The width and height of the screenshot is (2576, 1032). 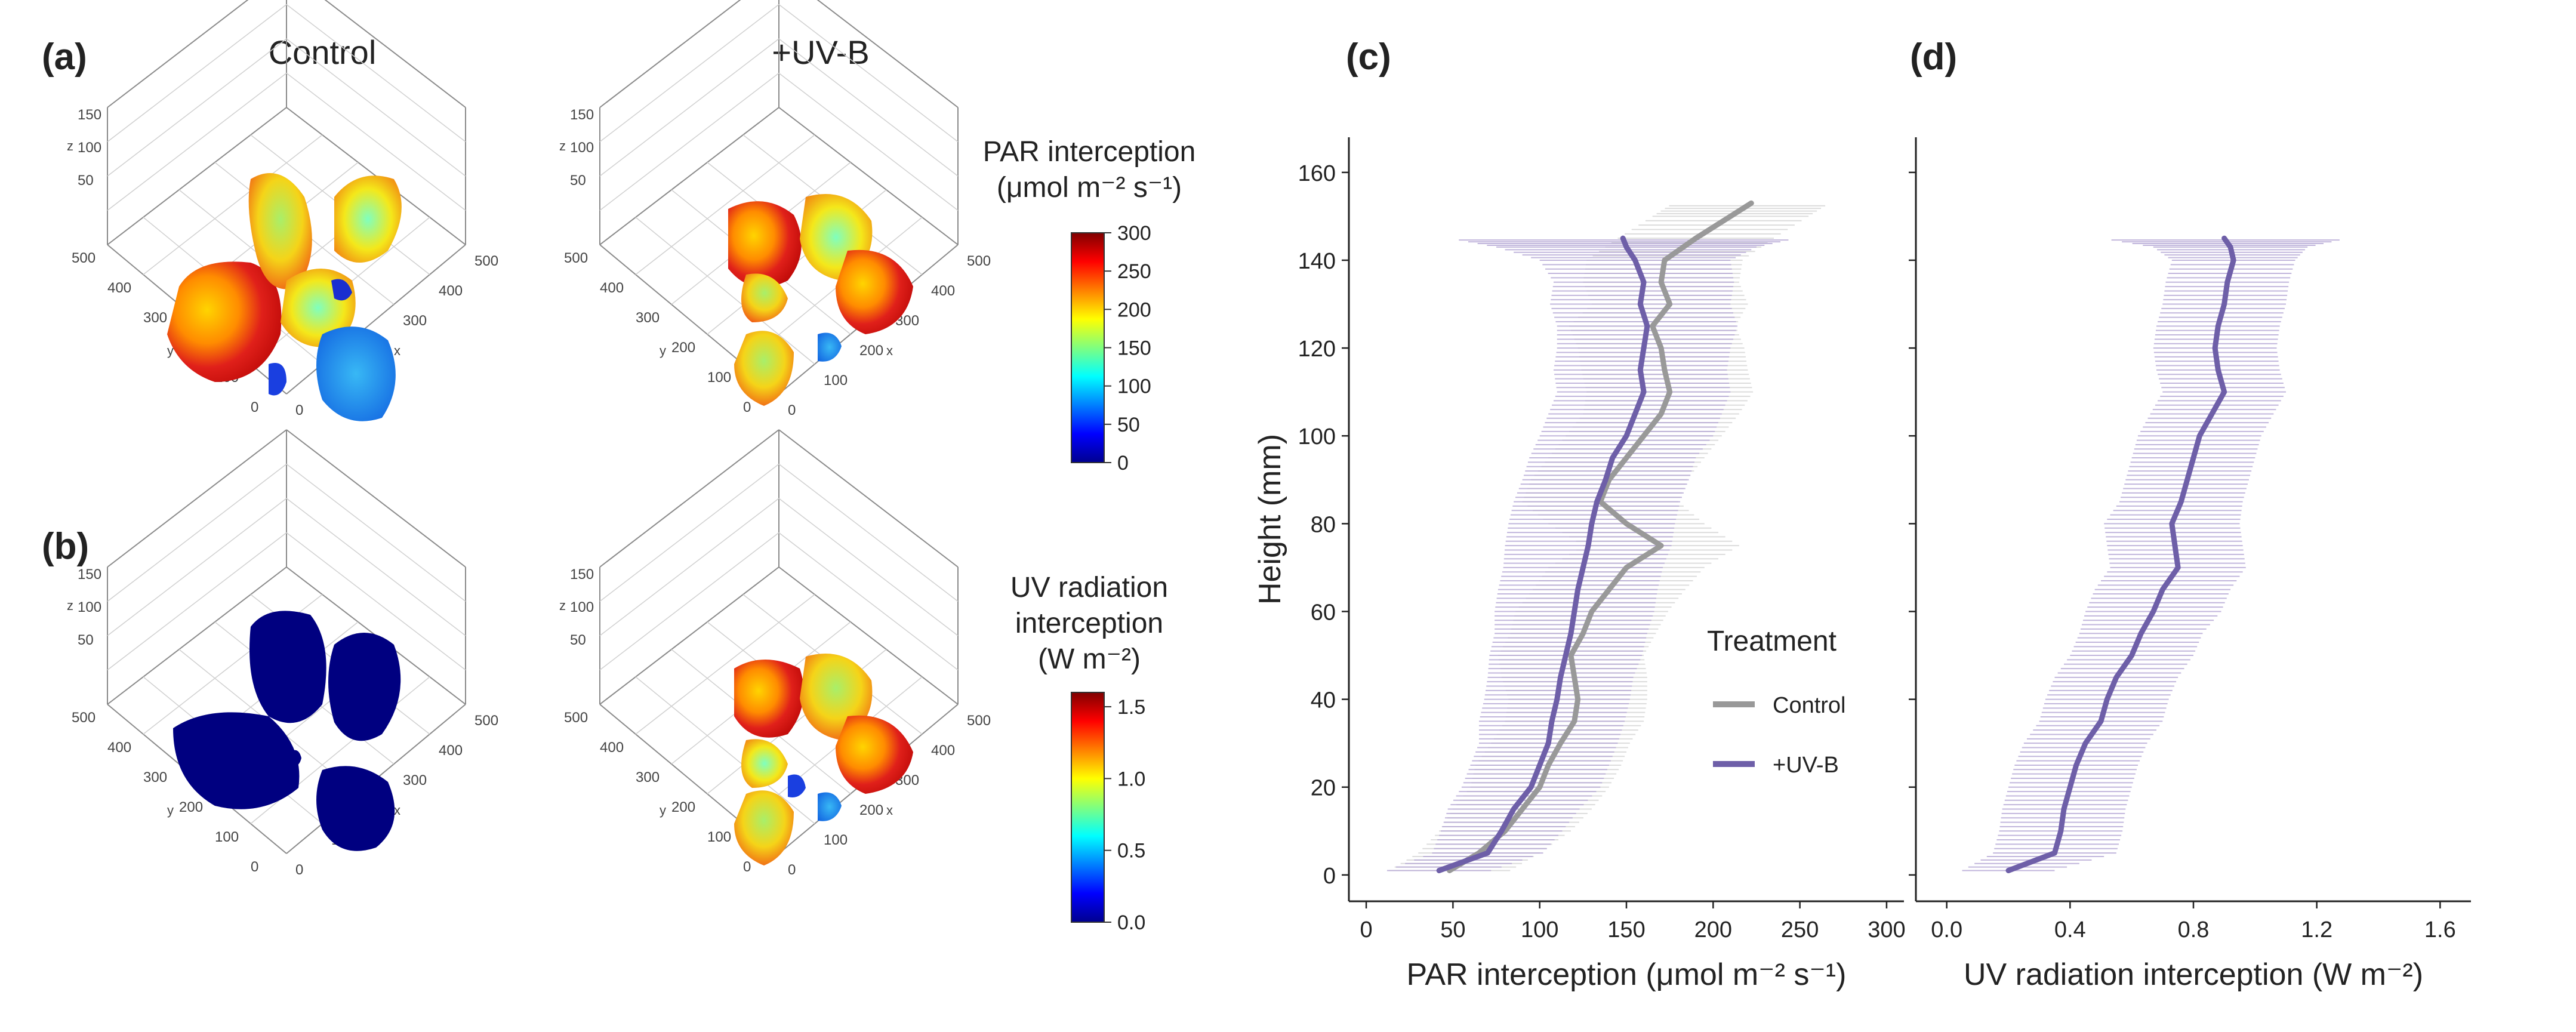 What do you see at coordinates (89, 575) in the screenshot?
I see `box-b-control-z-tick: 150` at bounding box center [89, 575].